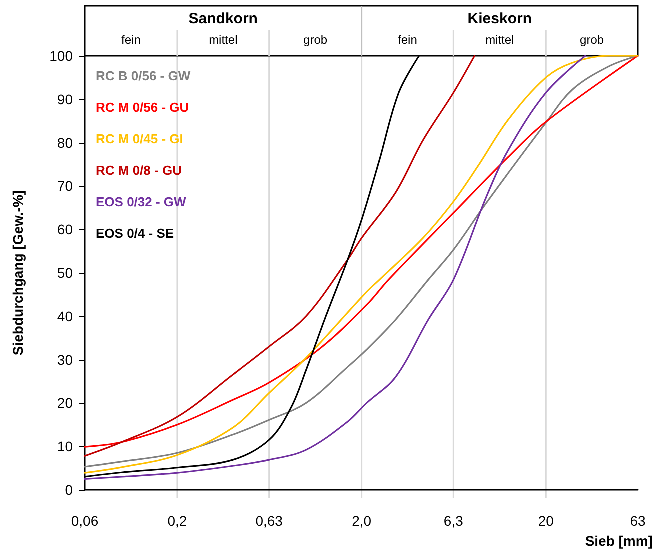 This screenshot has height=559, width=656. Describe the element at coordinates (546, 521) in the screenshot. I see `x-tick-label: 20` at that location.